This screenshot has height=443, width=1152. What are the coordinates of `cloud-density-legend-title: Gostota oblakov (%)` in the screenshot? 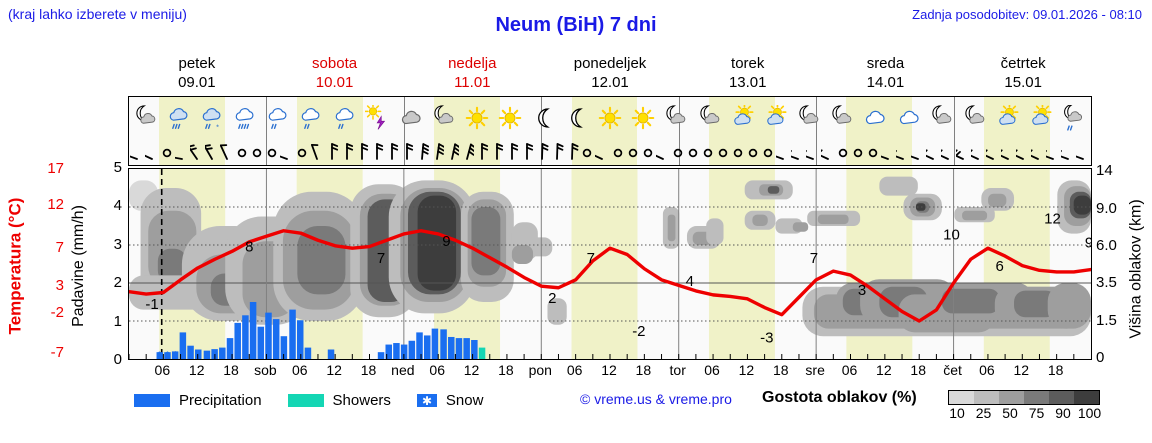 It's located at (839, 397).